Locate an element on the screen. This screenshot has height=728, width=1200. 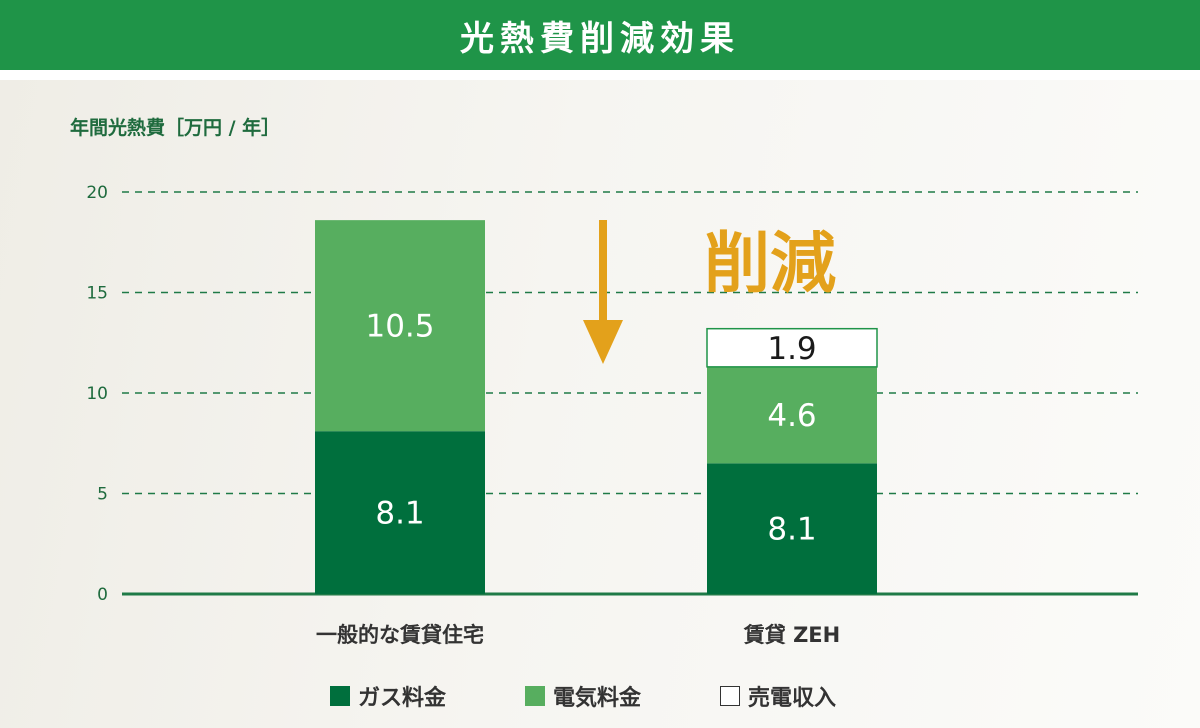
legend-item: 売電収入 is located at coordinates (778, 696).